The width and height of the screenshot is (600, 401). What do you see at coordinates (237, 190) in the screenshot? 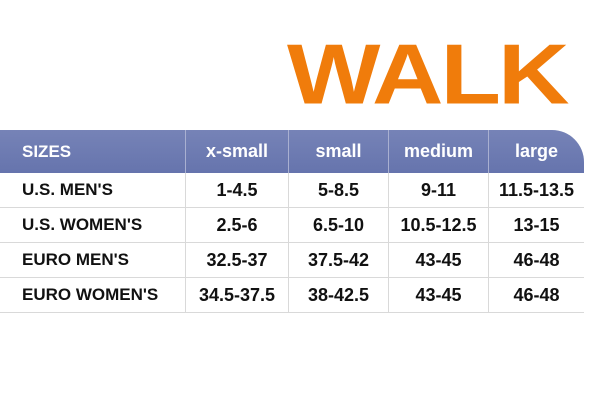
I see `table-cell: 1-4.5` at bounding box center [237, 190].